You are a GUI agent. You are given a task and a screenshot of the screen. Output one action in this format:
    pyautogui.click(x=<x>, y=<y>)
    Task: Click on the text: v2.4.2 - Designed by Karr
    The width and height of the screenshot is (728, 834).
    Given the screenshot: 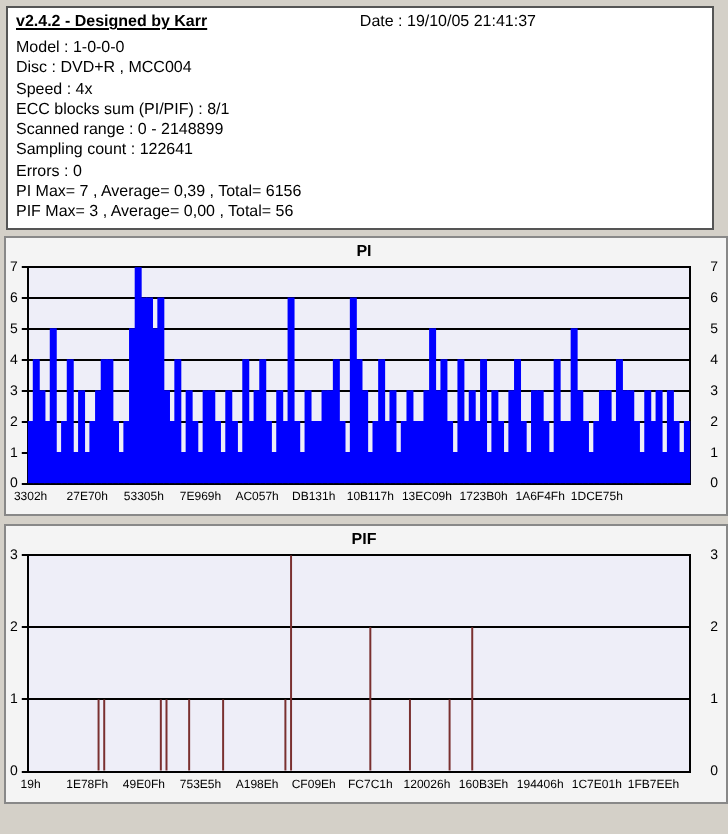 What is the action you would take?
    pyautogui.click(x=112, y=21)
    